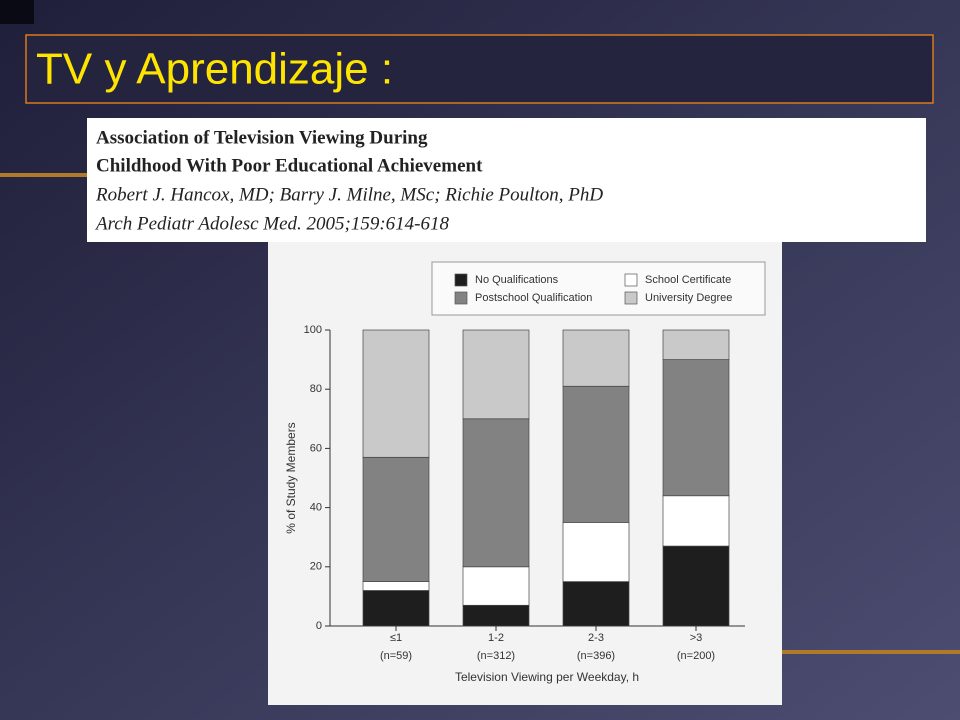 The image size is (960, 720). I want to click on citation-title: Association of Television Viewing During, so click(262, 137).